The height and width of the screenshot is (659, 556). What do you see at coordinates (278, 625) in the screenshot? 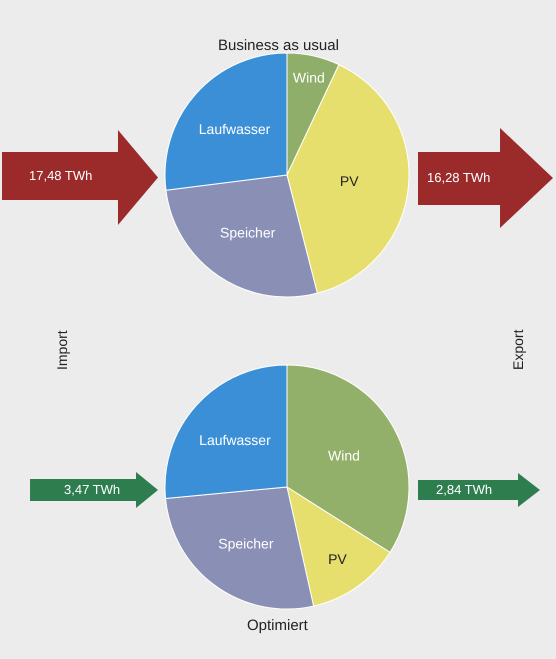
I see `text: Optimiert` at bounding box center [278, 625].